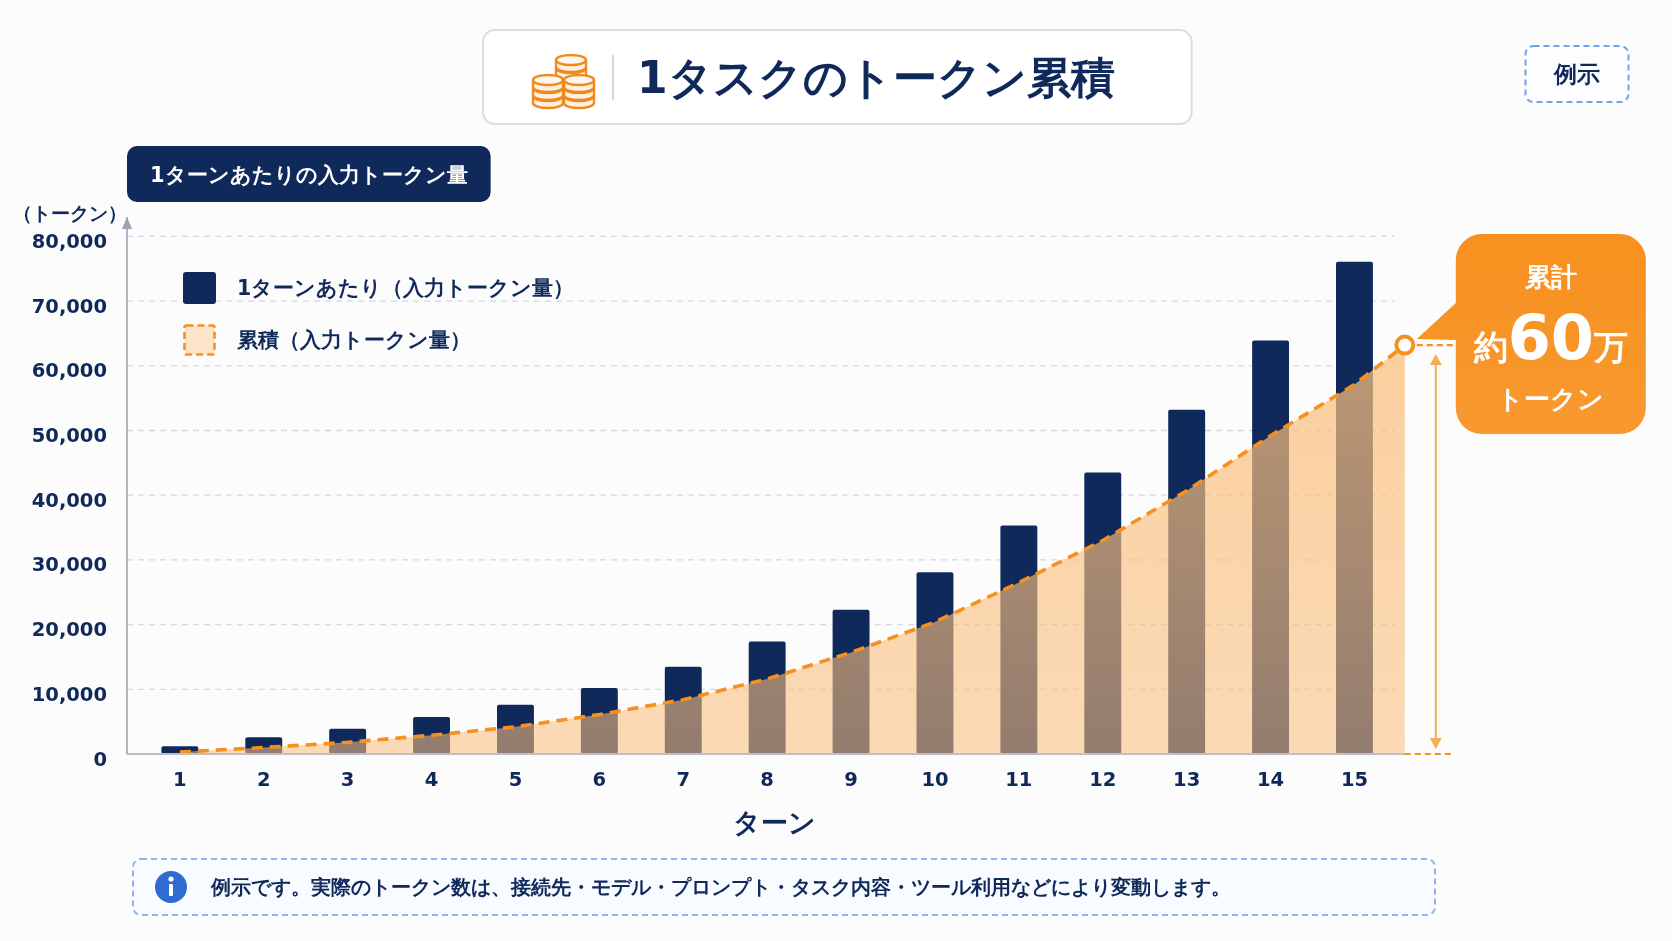 Image resolution: width=1672 pixels, height=941 pixels. Describe the element at coordinates (851, 779) in the screenshot. I see `x-tick-label: 9` at that location.